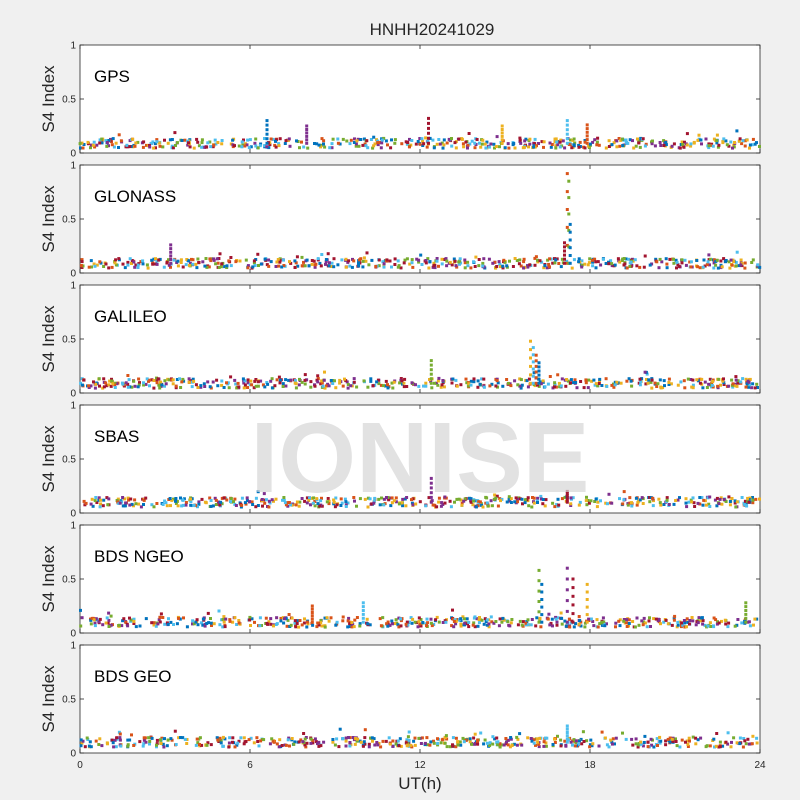 Image resolution: width=800 pixels, height=800 pixels. I want to click on panel-label: GALILEO, so click(130, 316).